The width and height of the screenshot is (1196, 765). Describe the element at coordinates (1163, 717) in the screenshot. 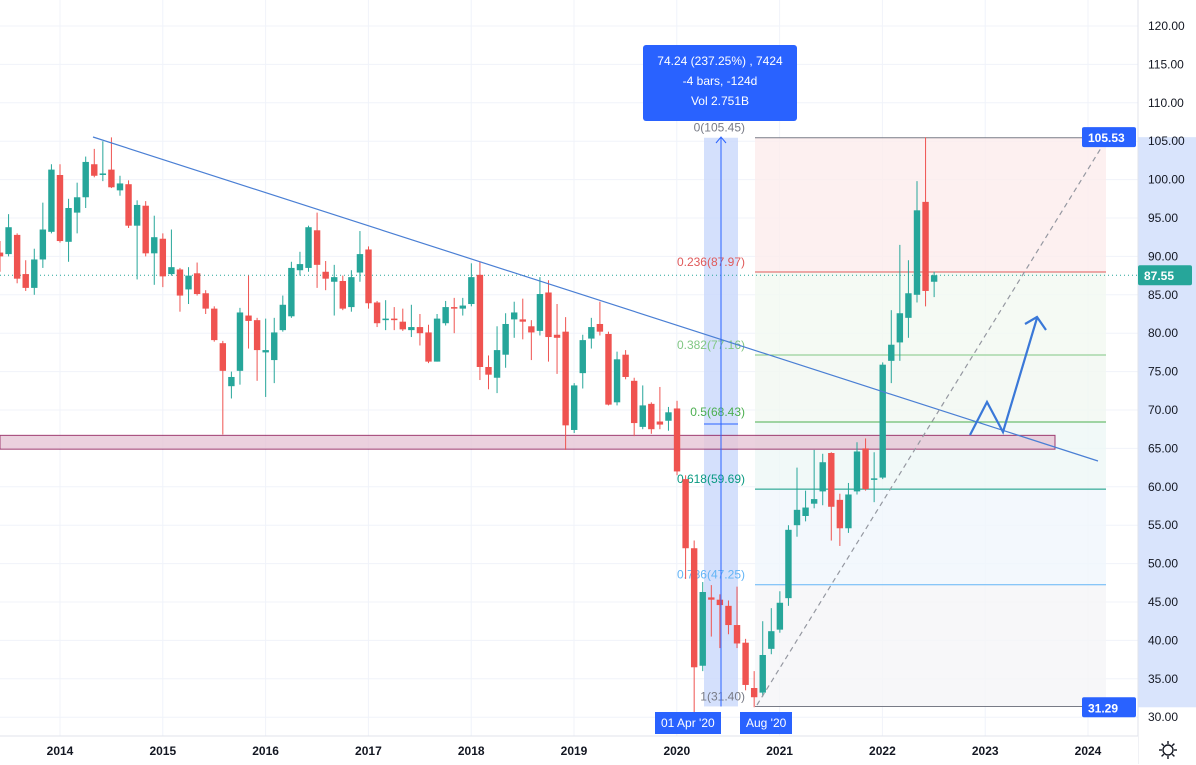

I see `y-tick-label: 30.00` at that location.